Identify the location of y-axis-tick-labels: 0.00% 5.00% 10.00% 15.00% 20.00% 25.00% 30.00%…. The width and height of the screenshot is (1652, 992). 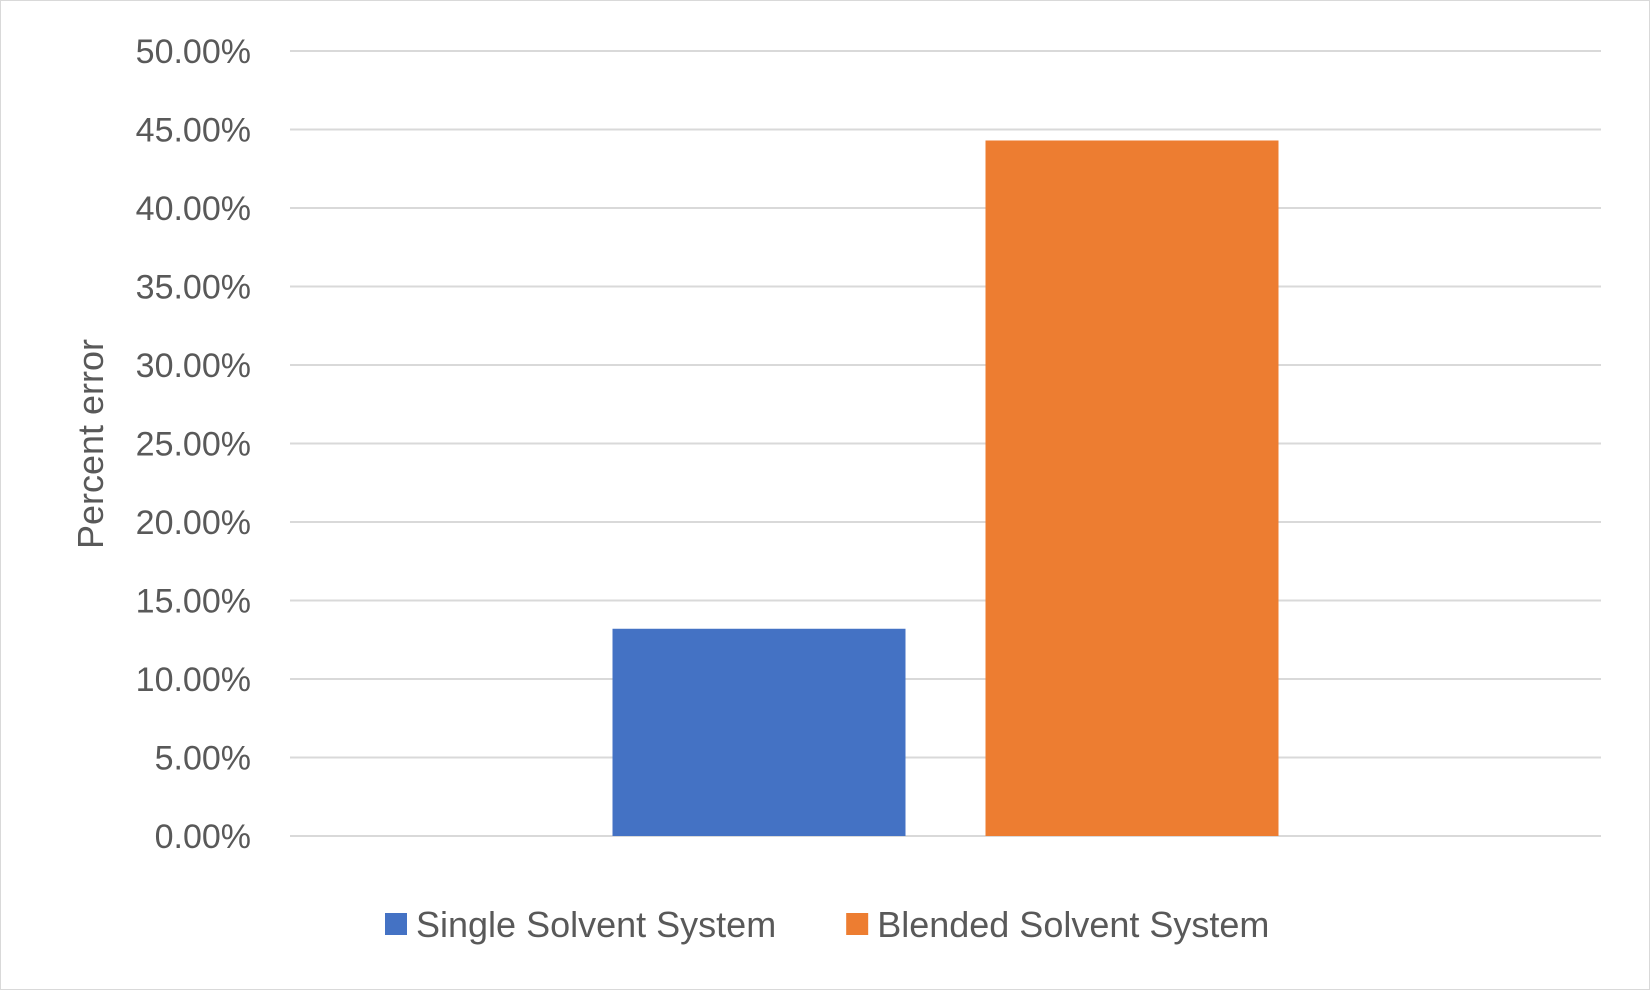
(193, 444).